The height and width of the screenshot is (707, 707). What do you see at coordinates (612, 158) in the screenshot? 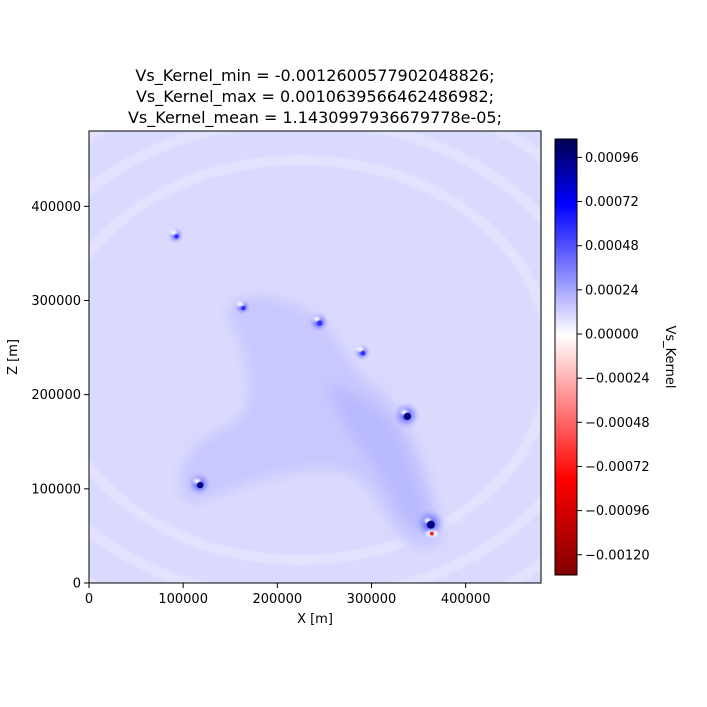
I see `colorbar-tick-label: 0.00096` at bounding box center [612, 158].